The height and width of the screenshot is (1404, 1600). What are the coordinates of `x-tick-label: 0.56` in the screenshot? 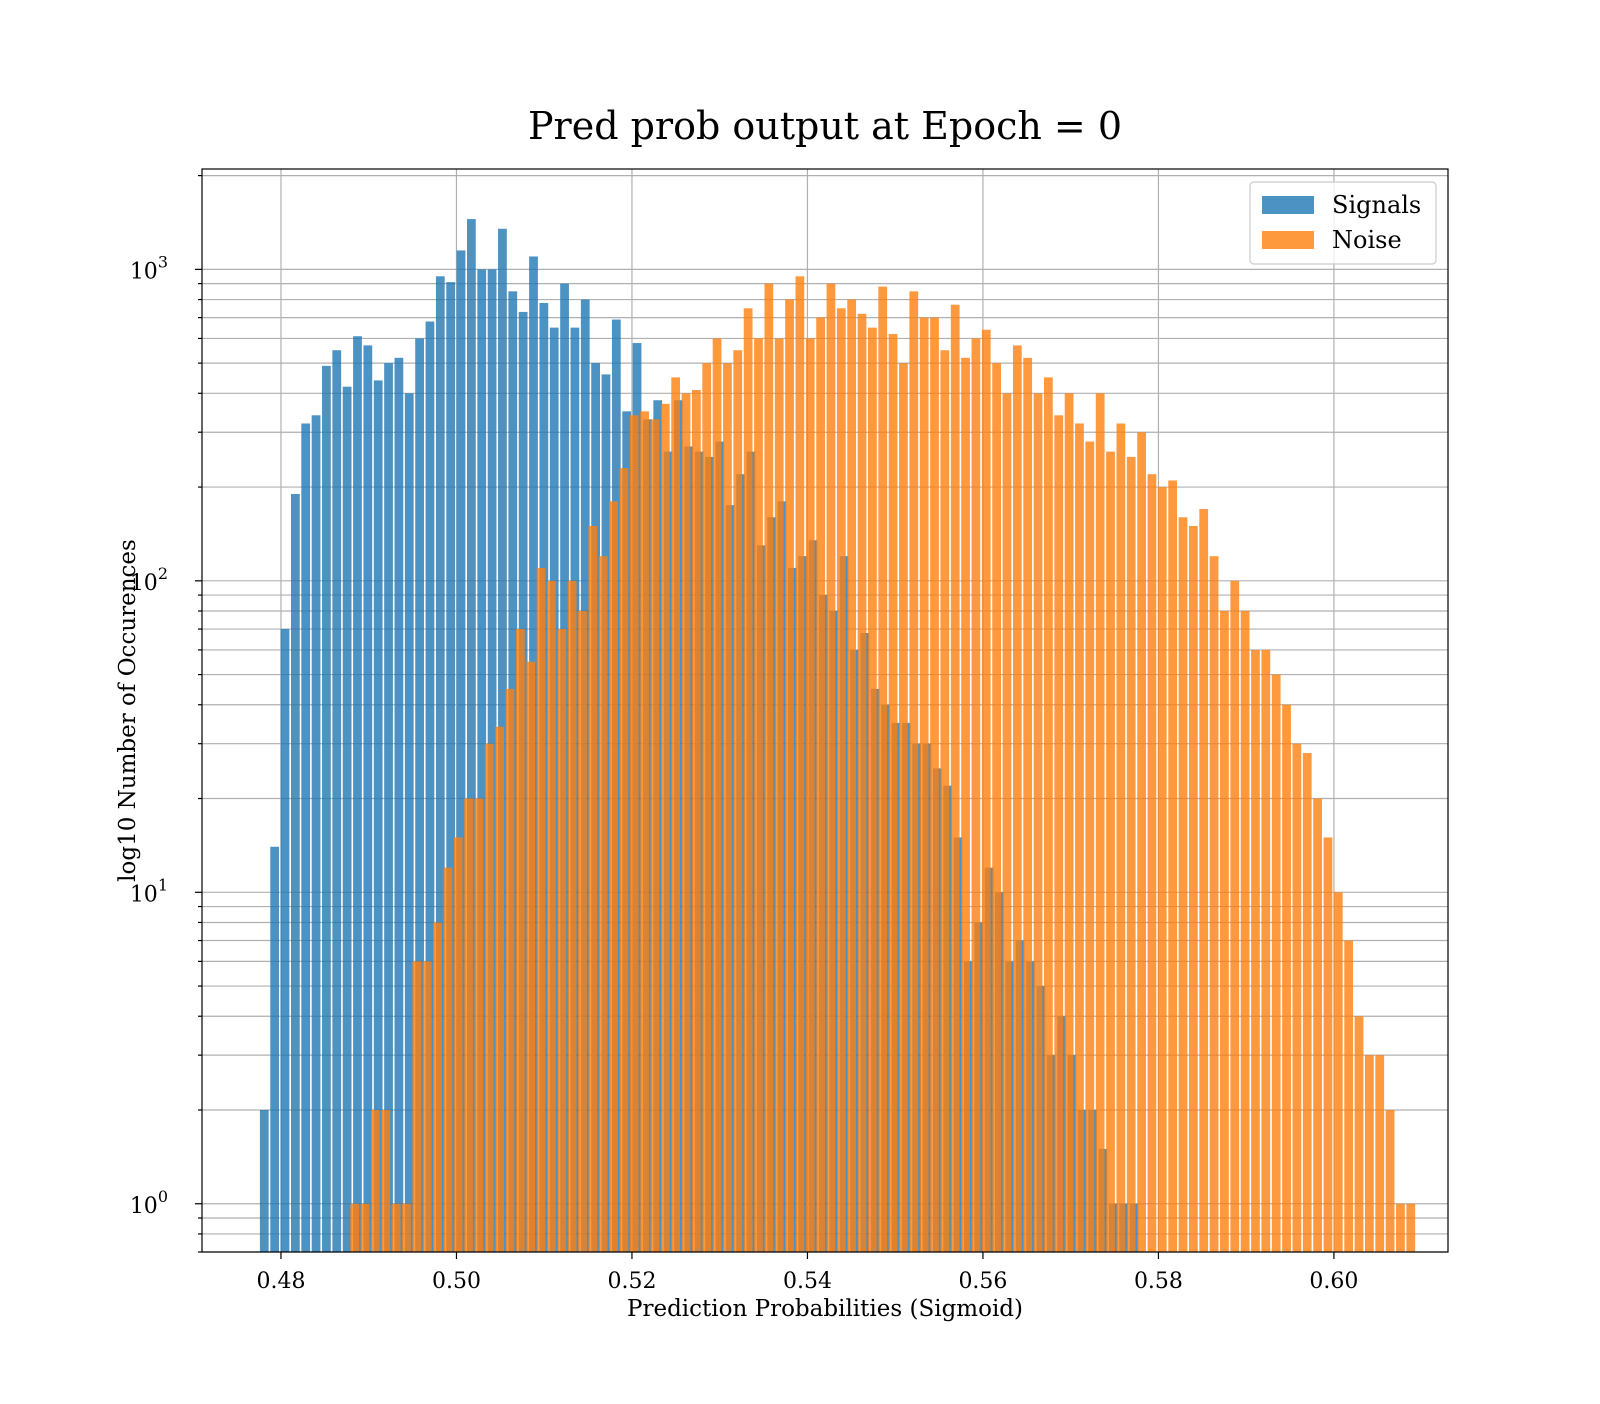 It's located at (982, 1281).